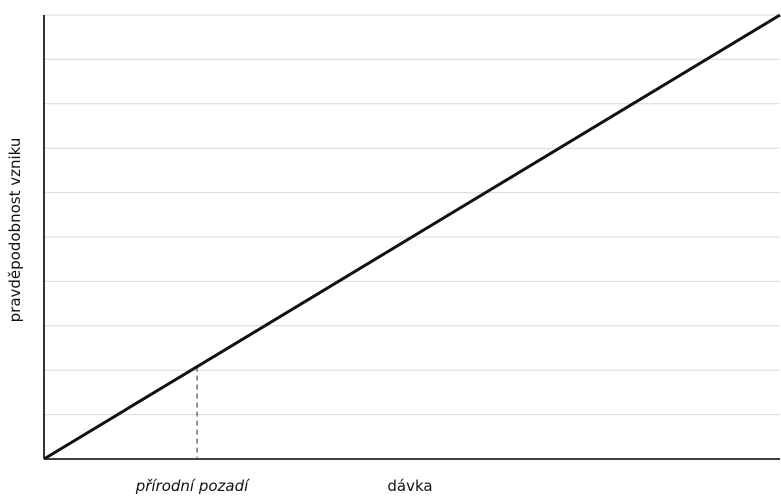 This screenshot has width=781, height=497. I want to click on annotation-label-natural-background: přírodní pozadí, so click(192, 486).